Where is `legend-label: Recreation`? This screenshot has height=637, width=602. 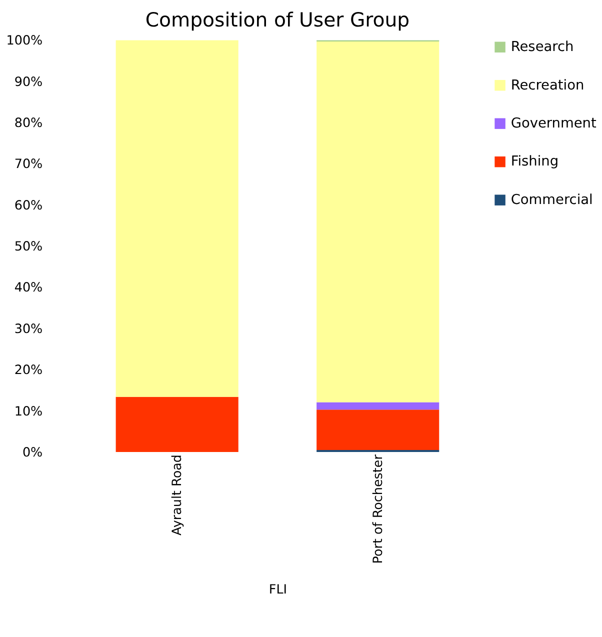 legend-label: Recreation is located at coordinates (547, 85).